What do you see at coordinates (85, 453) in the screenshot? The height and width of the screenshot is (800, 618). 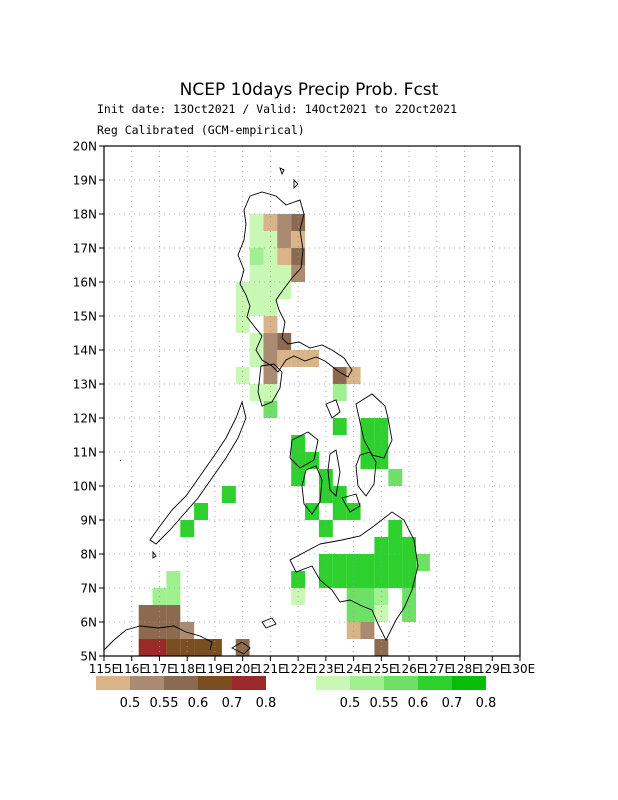 I see `lat-label: 11N` at bounding box center [85, 453].